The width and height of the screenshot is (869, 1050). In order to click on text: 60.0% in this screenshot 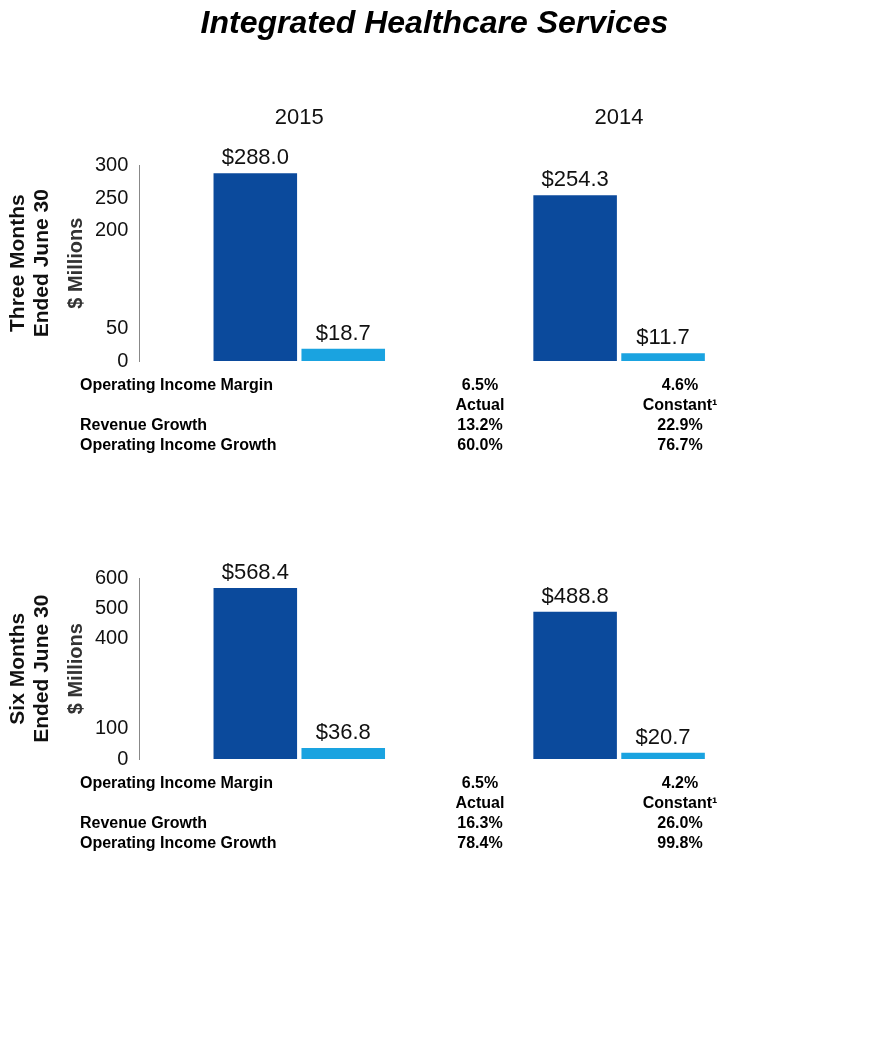, I will do `click(480, 445)`.